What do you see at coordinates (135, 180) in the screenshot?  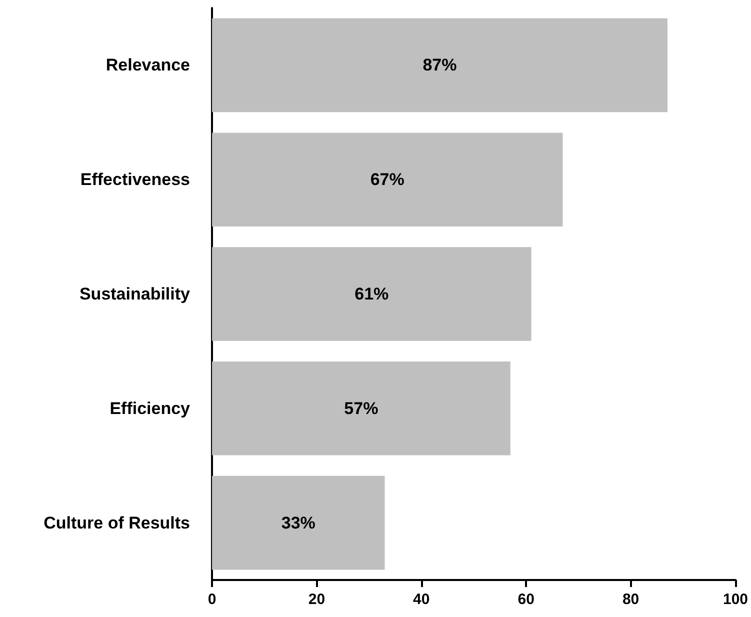 I see `y-tick-label: Effectiveness` at bounding box center [135, 180].